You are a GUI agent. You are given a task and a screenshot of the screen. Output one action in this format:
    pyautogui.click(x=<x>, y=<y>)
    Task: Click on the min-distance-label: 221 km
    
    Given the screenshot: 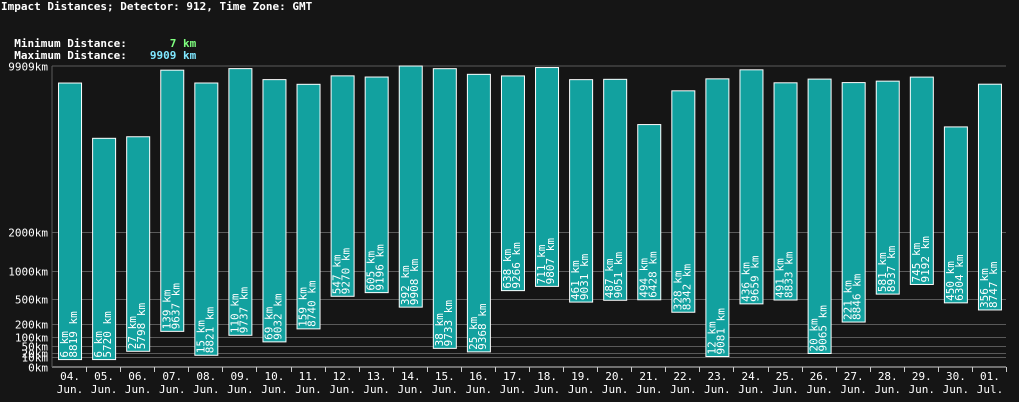 What is the action you would take?
    pyautogui.click(x=848, y=300)
    